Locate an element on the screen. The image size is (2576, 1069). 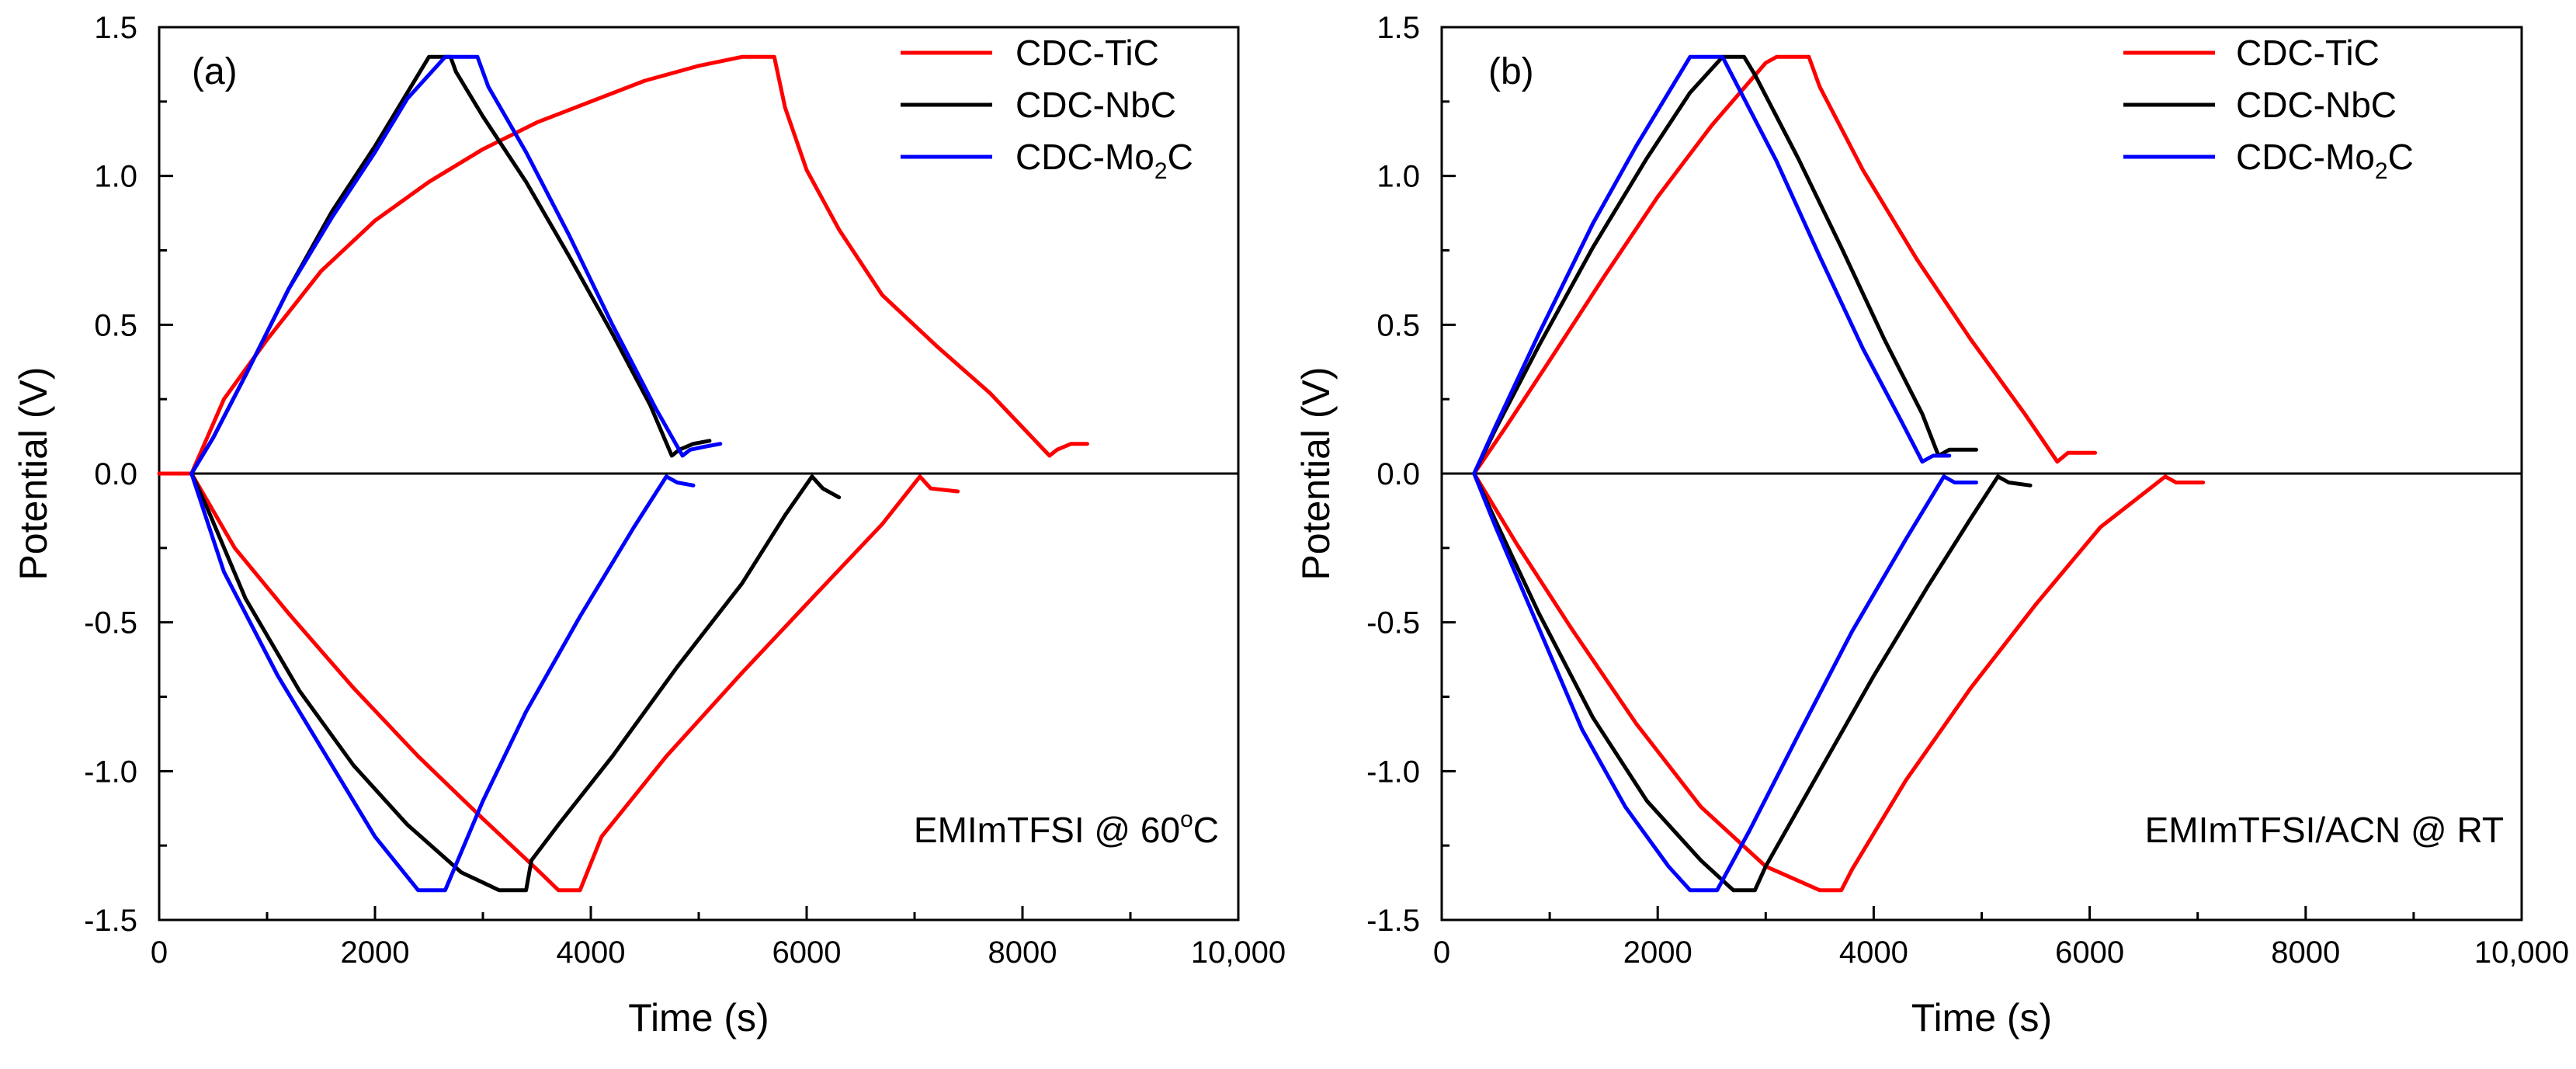
degree-superscript: o is located at coordinates (1186, 819).